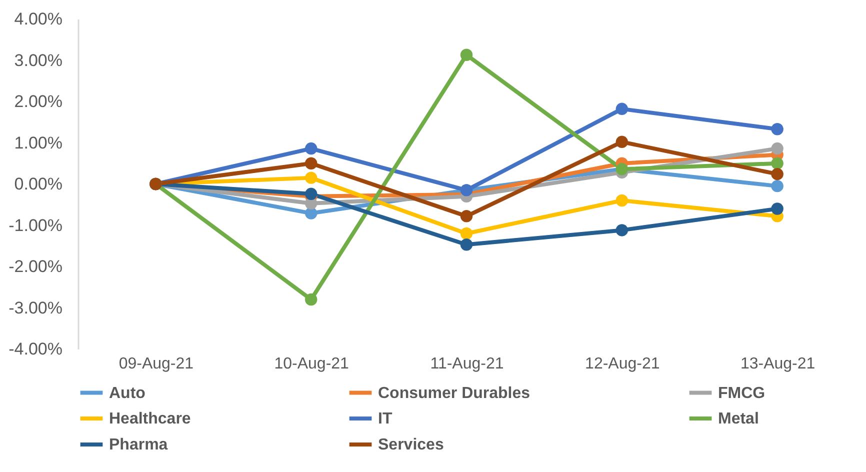 This screenshot has height=472, width=866. What do you see at coordinates (738, 419) in the screenshot?
I see `legend-label: Metal` at bounding box center [738, 419].